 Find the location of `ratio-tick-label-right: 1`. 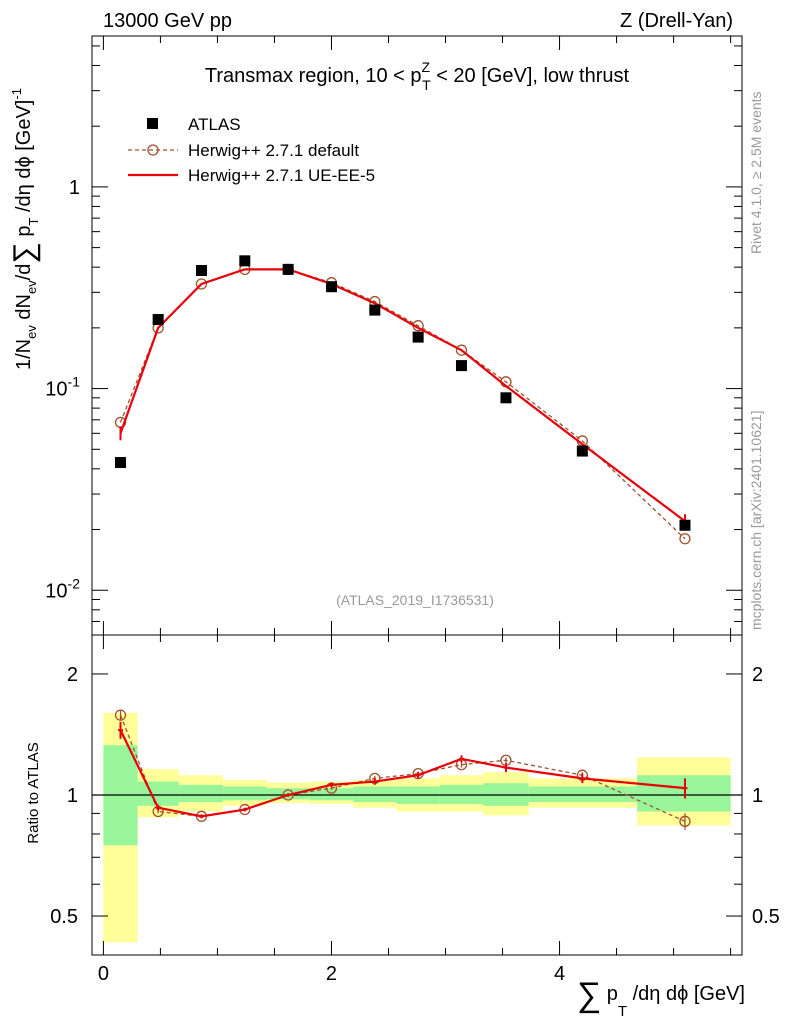

ratio-tick-label-right: 1 is located at coordinates (757, 796).